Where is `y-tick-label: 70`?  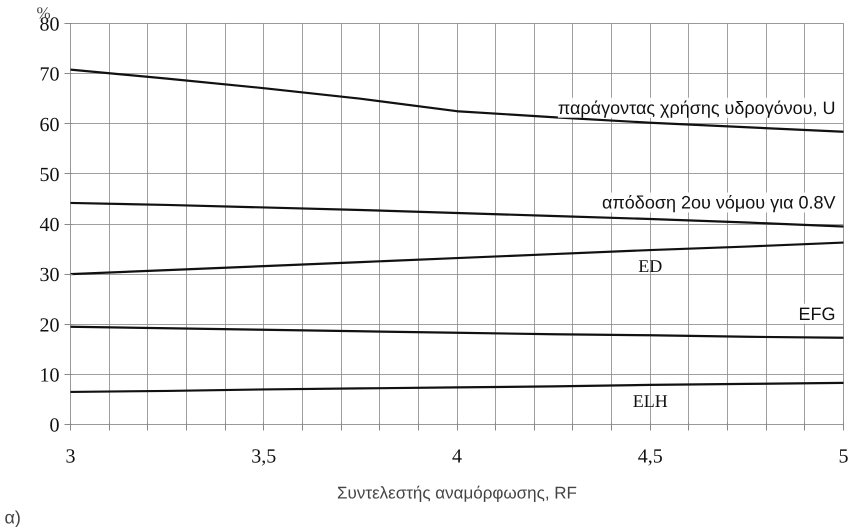 y-tick-label: 70 is located at coordinates (50, 75).